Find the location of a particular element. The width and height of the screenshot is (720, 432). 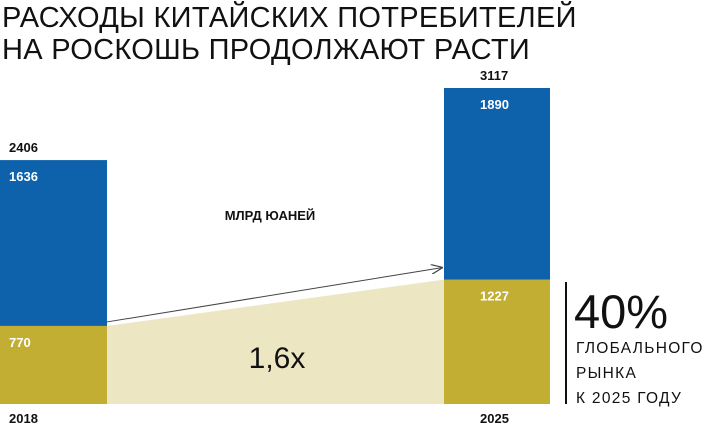

growth-arrow is located at coordinates (274, 295).